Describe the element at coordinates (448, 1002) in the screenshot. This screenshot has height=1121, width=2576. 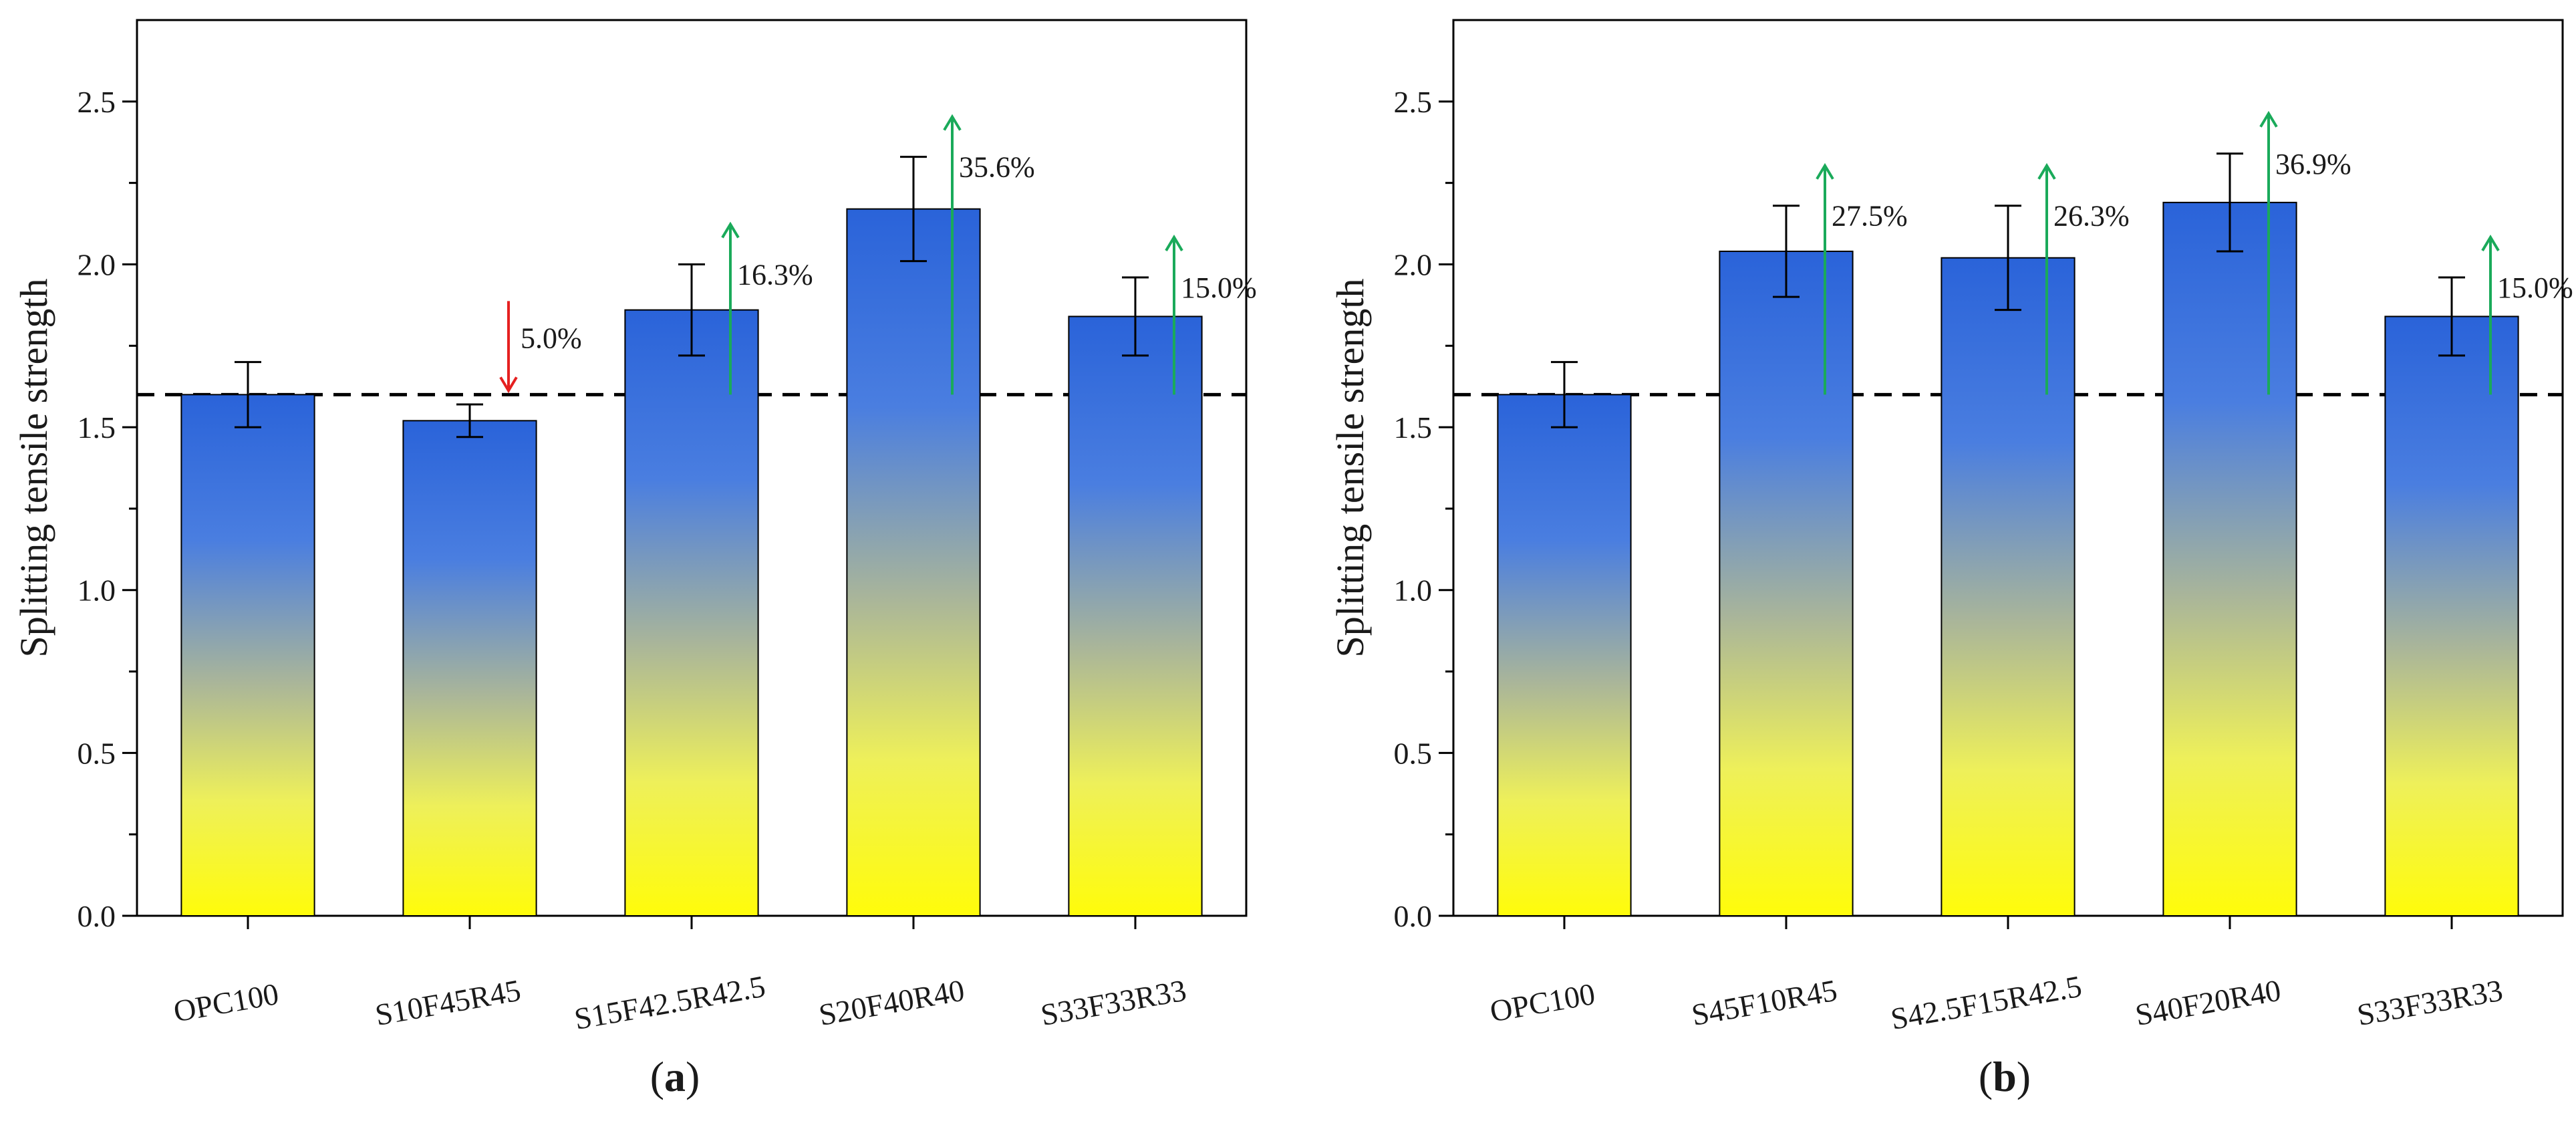
I see `x-tick-label: S10F45R45` at that location.